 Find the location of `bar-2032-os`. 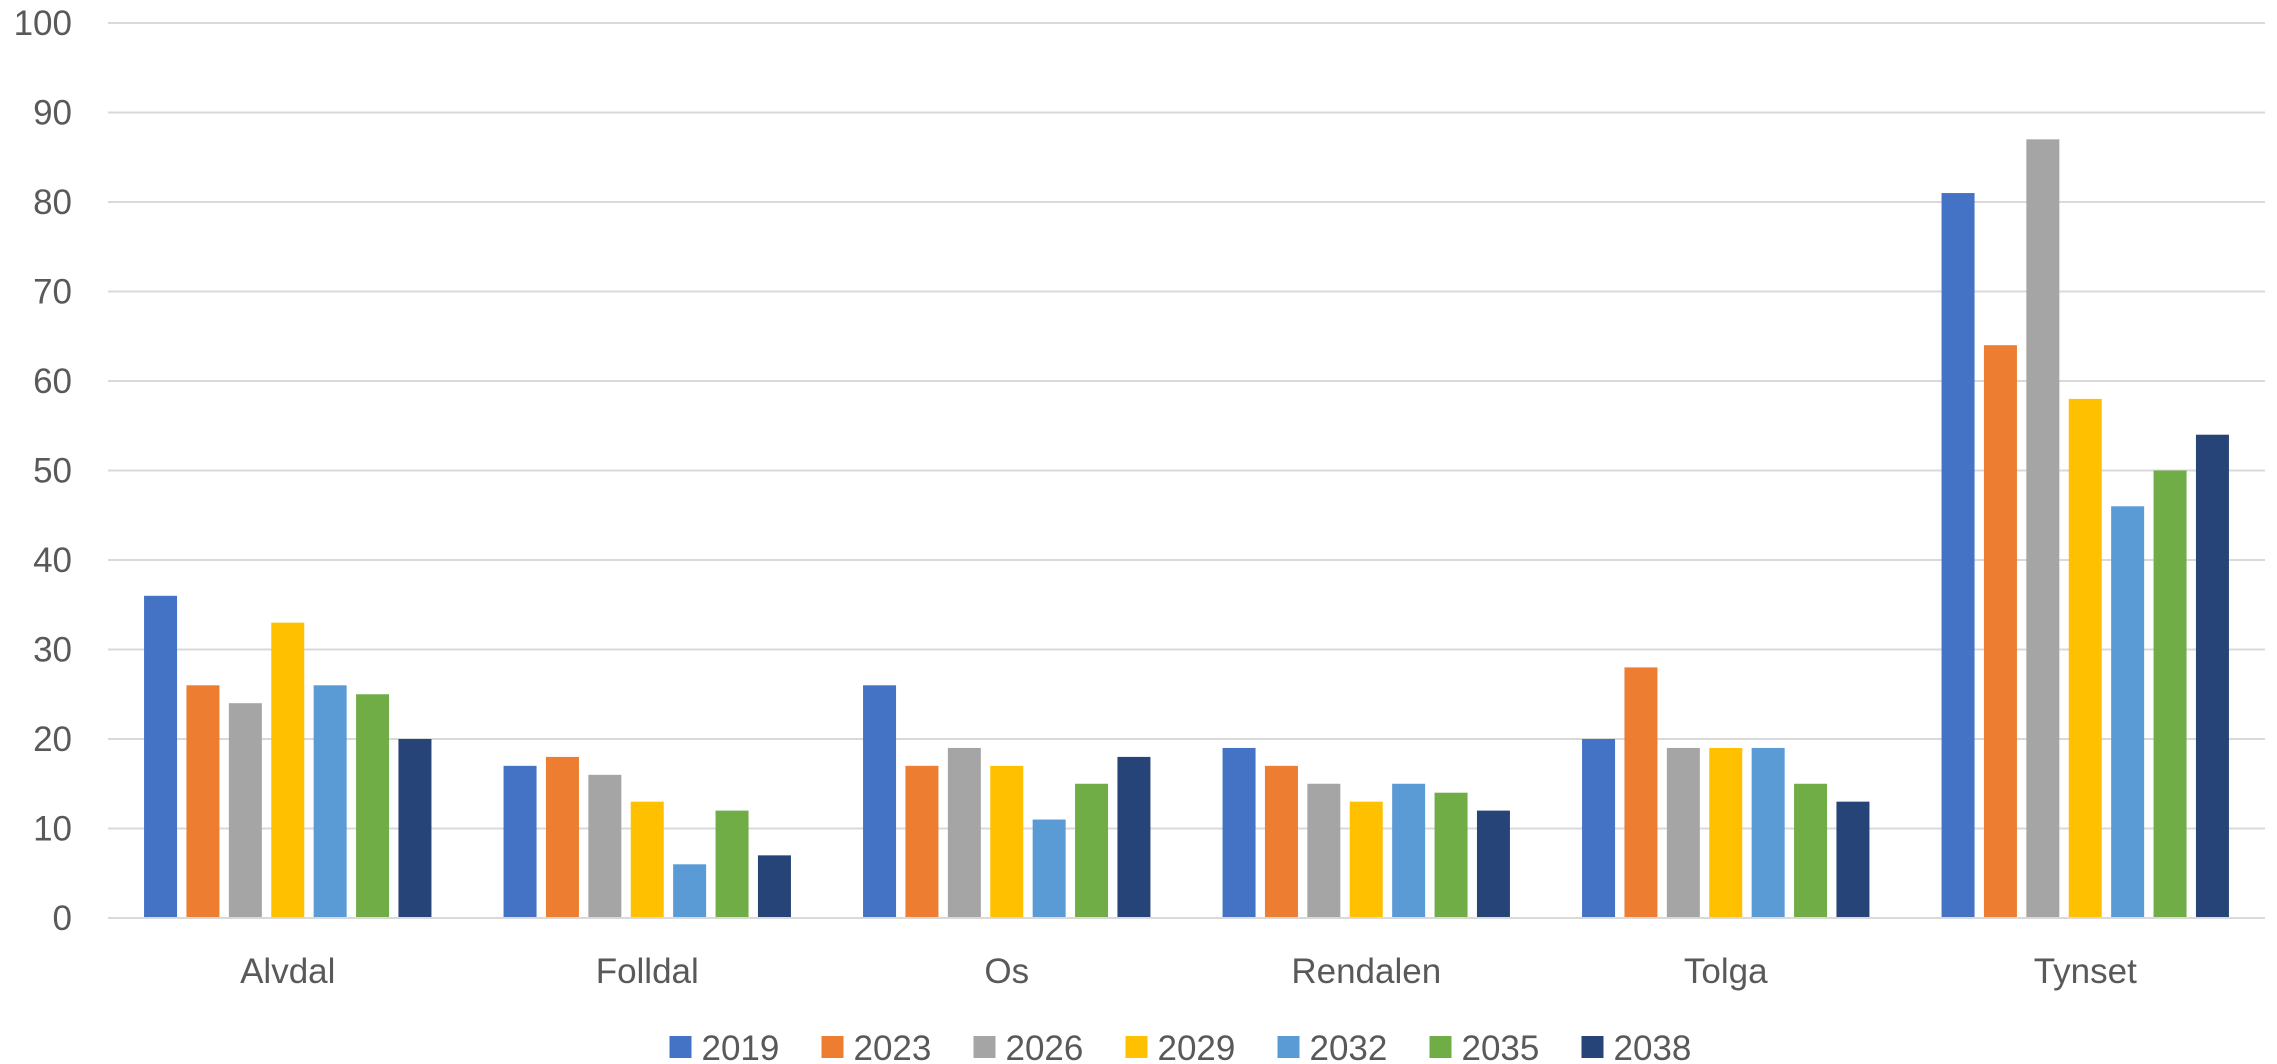

bar-2032-os is located at coordinates (1049, 868).